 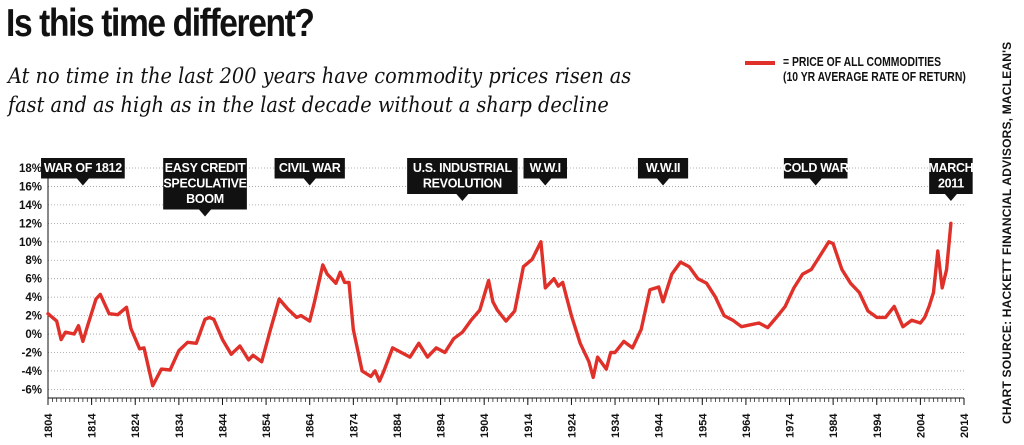 What do you see at coordinates (33, 298) in the screenshot?
I see `y-tick-label: 4%` at bounding box center [33, 298].